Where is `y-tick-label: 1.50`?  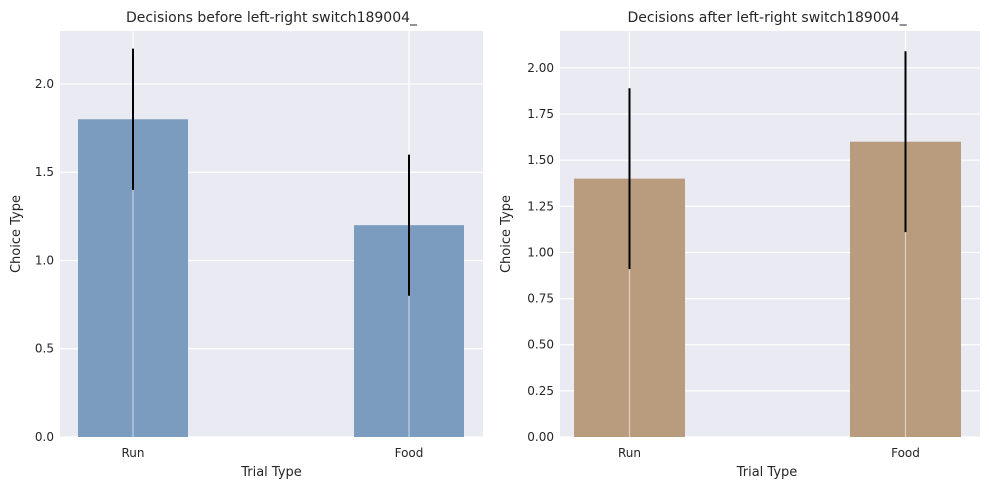 y-tick-label: 1.50 is located at coordinates (540, 160).